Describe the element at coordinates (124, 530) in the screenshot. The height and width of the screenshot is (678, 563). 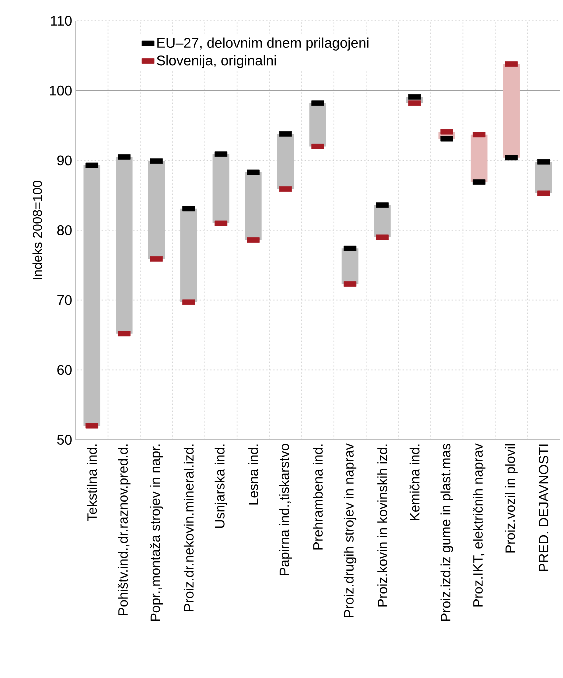
I see `x-tick-label: Pohištv.ind.,dr.raznov.pred.d.` at that location.